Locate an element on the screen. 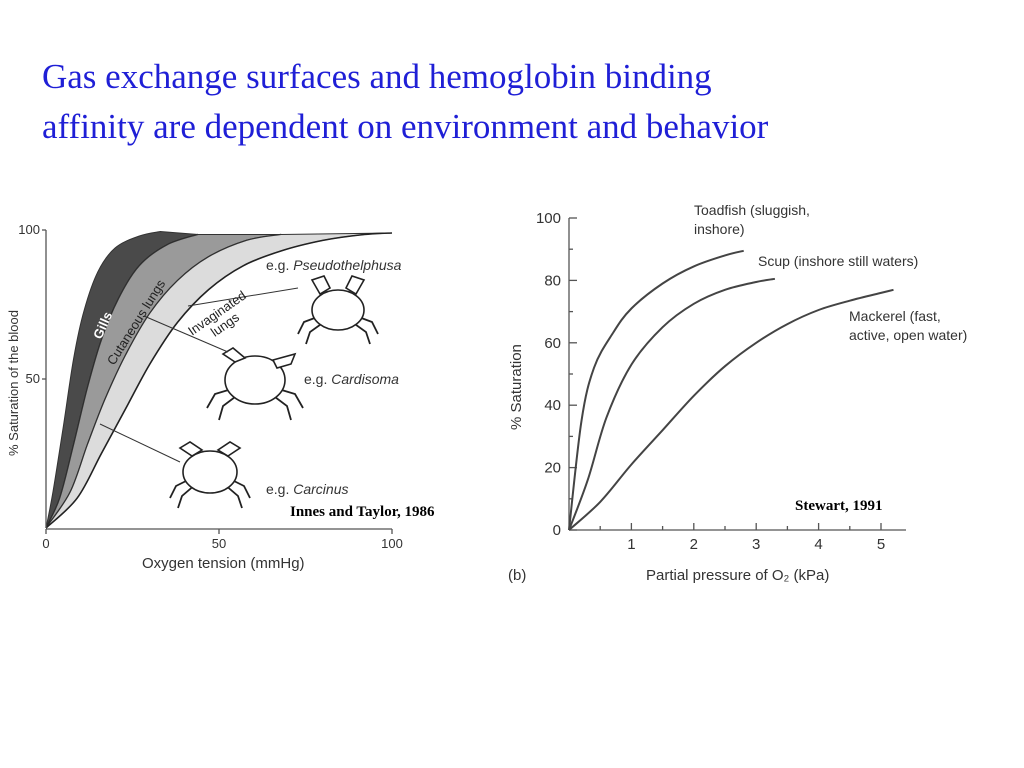 The image size is (1024, 768). source-stewart: Stewart, 1991 is located at coordinates (838, 506).